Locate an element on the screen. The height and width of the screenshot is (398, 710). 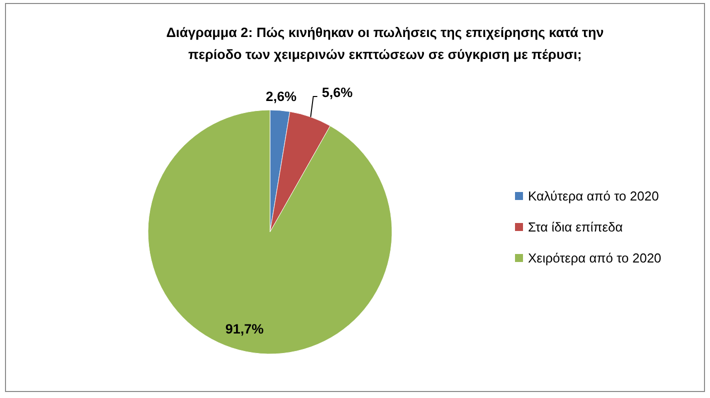
legend-label: Στα ίδια επίπεδα is located at coordinates (576, 227).